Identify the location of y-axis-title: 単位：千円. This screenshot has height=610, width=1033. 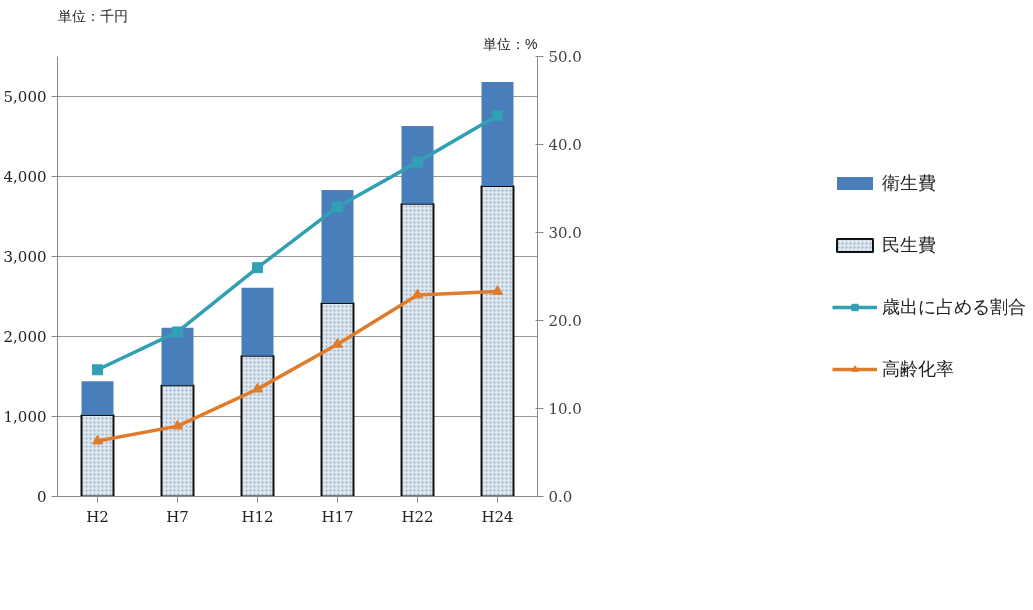
(92, 15).